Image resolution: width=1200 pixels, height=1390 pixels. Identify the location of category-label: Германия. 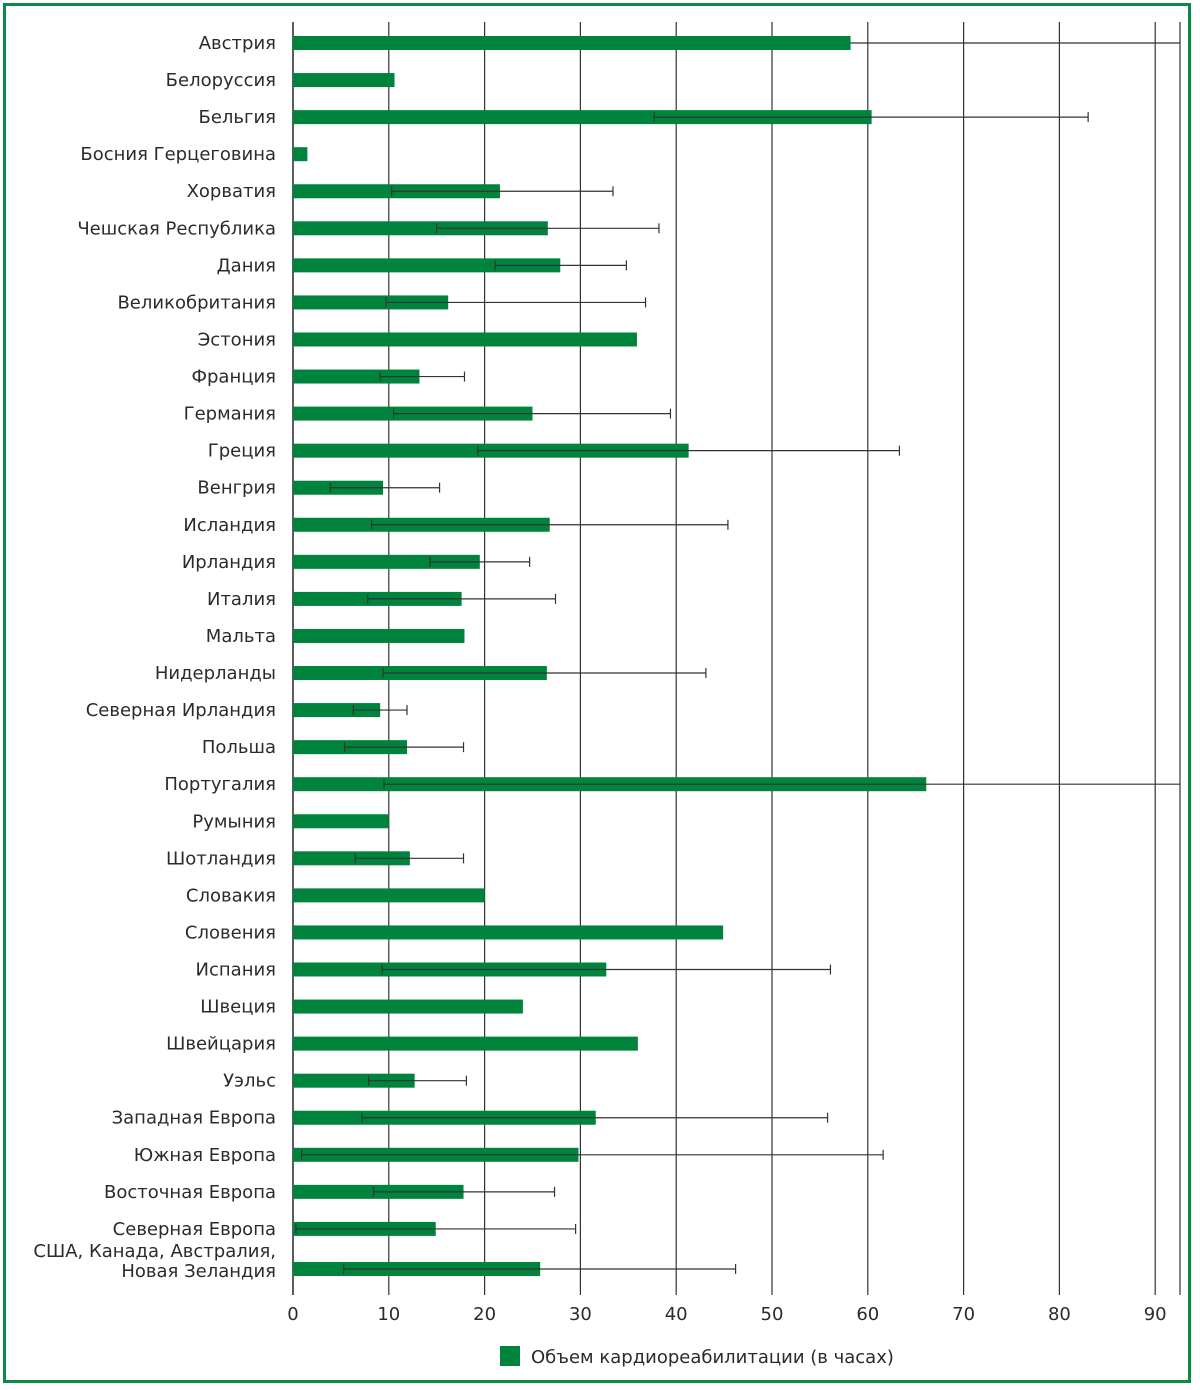
(230, 414).